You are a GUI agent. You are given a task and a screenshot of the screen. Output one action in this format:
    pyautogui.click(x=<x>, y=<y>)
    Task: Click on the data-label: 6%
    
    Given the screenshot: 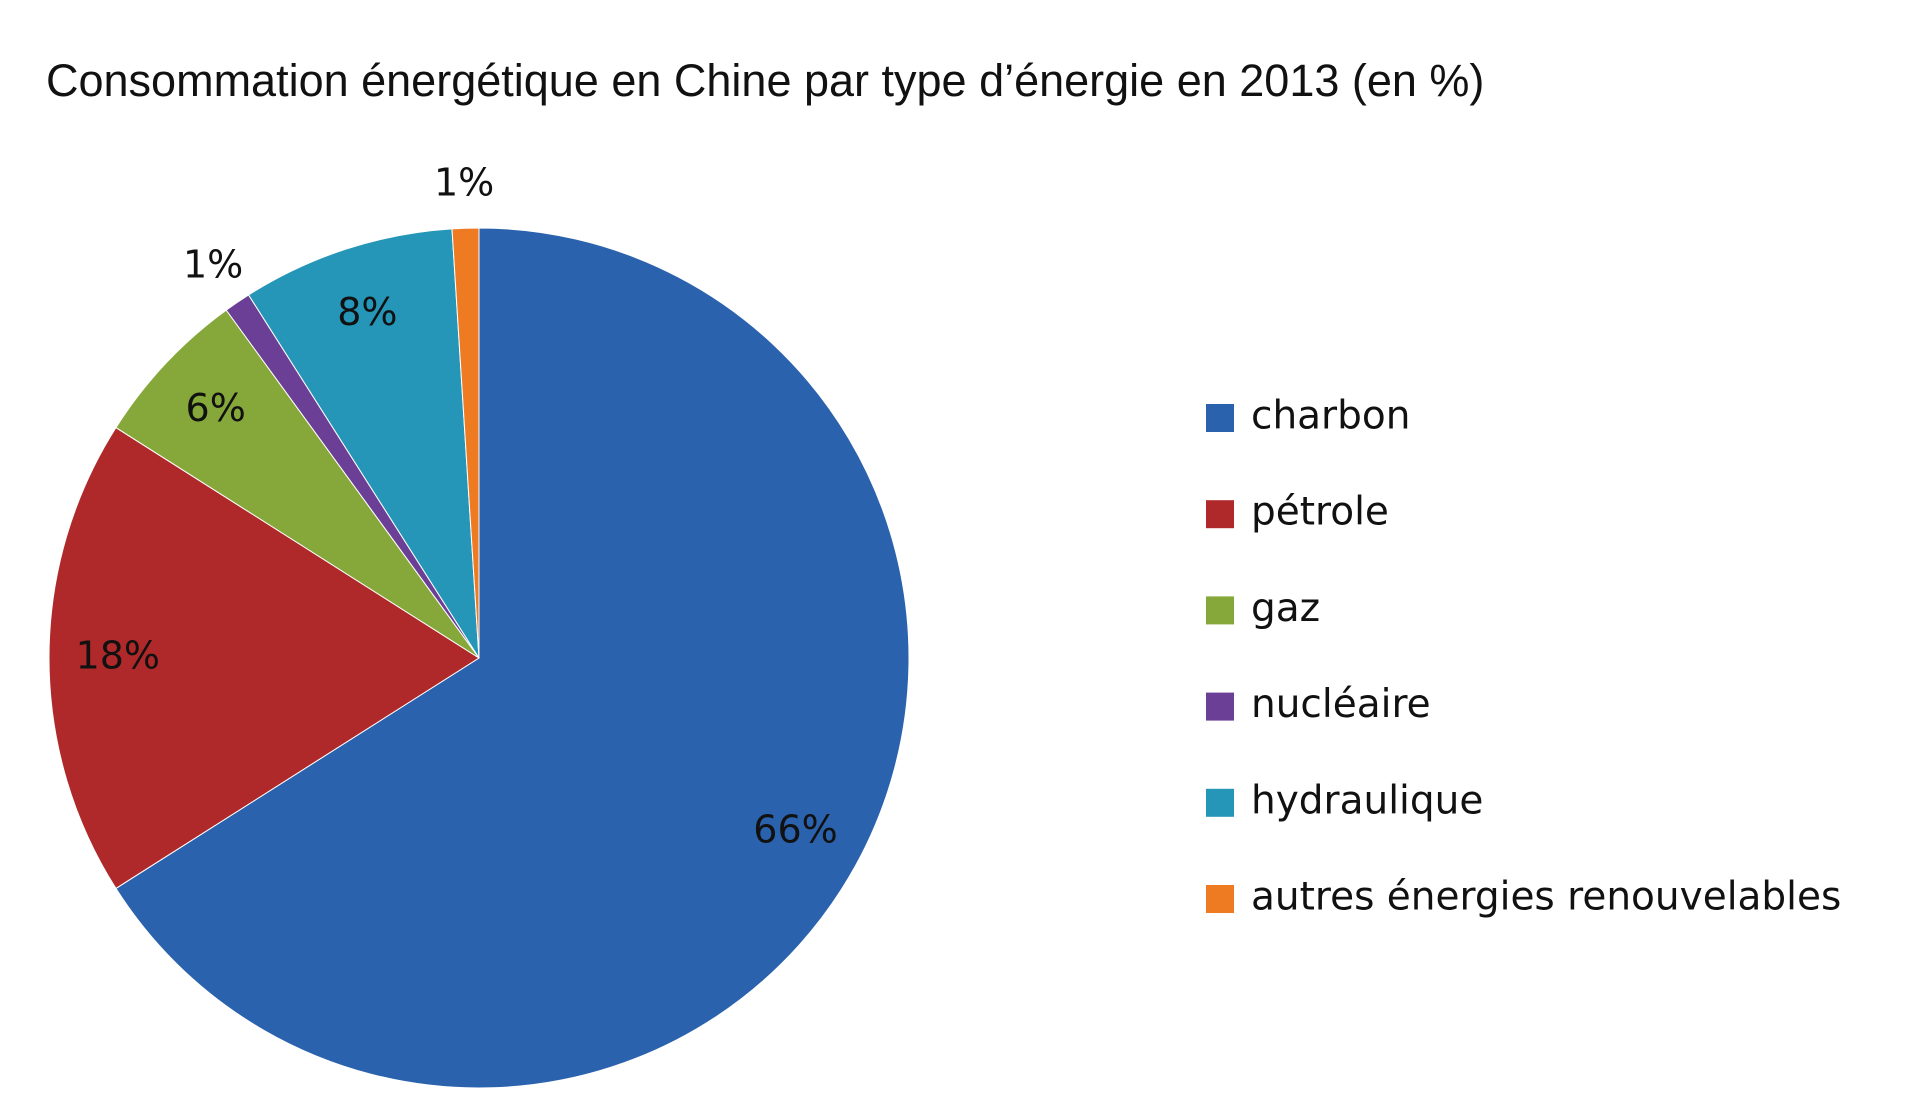 What is the action you would take?
    pyautogui.click(x=216, y=408)
    